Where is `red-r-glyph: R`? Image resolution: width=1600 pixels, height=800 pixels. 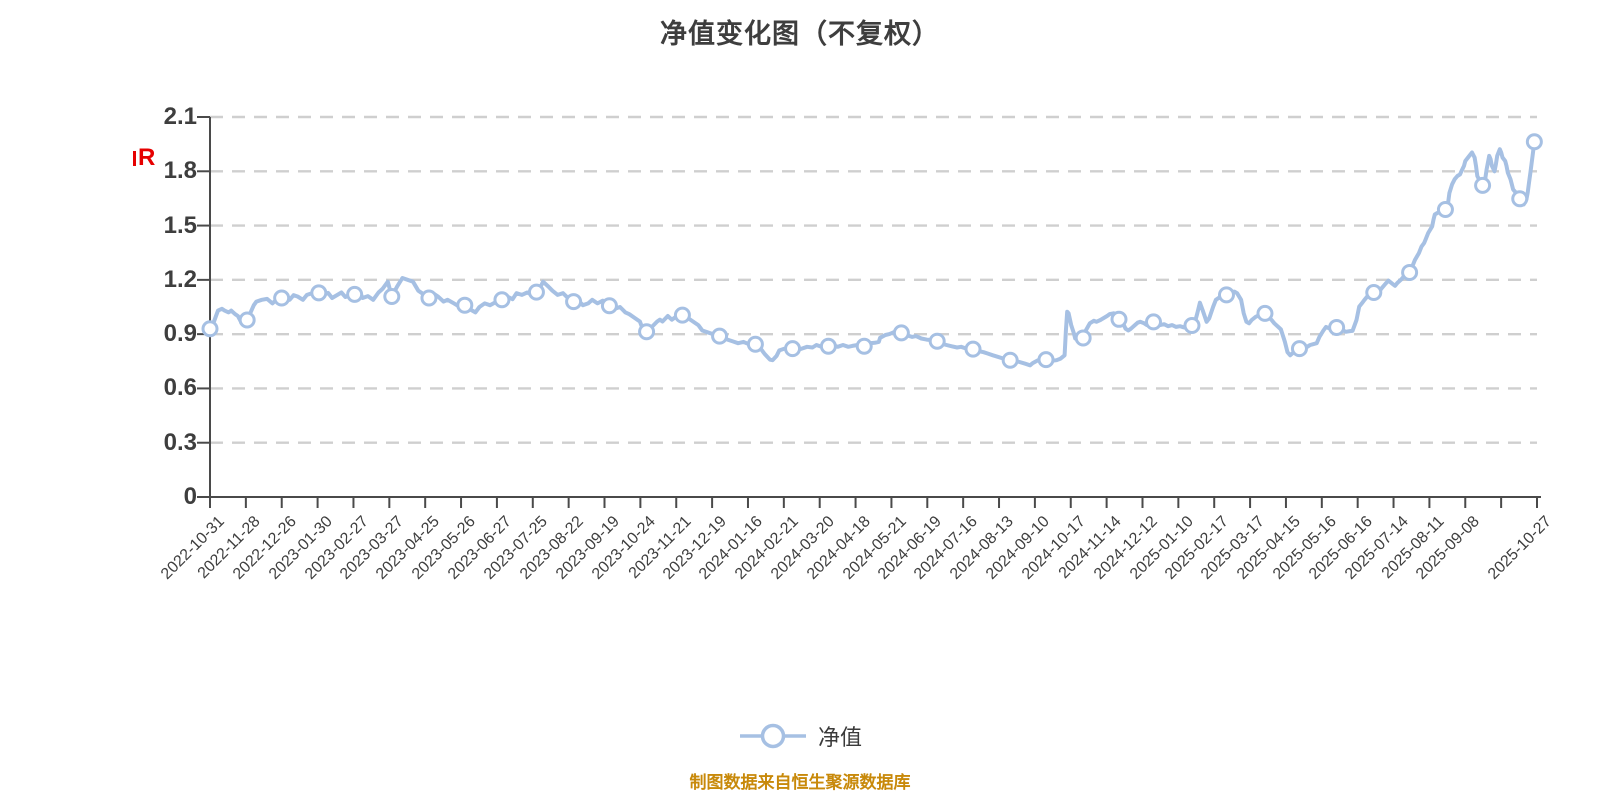
red-r-glyph: R is located at coordinates (147, 157).